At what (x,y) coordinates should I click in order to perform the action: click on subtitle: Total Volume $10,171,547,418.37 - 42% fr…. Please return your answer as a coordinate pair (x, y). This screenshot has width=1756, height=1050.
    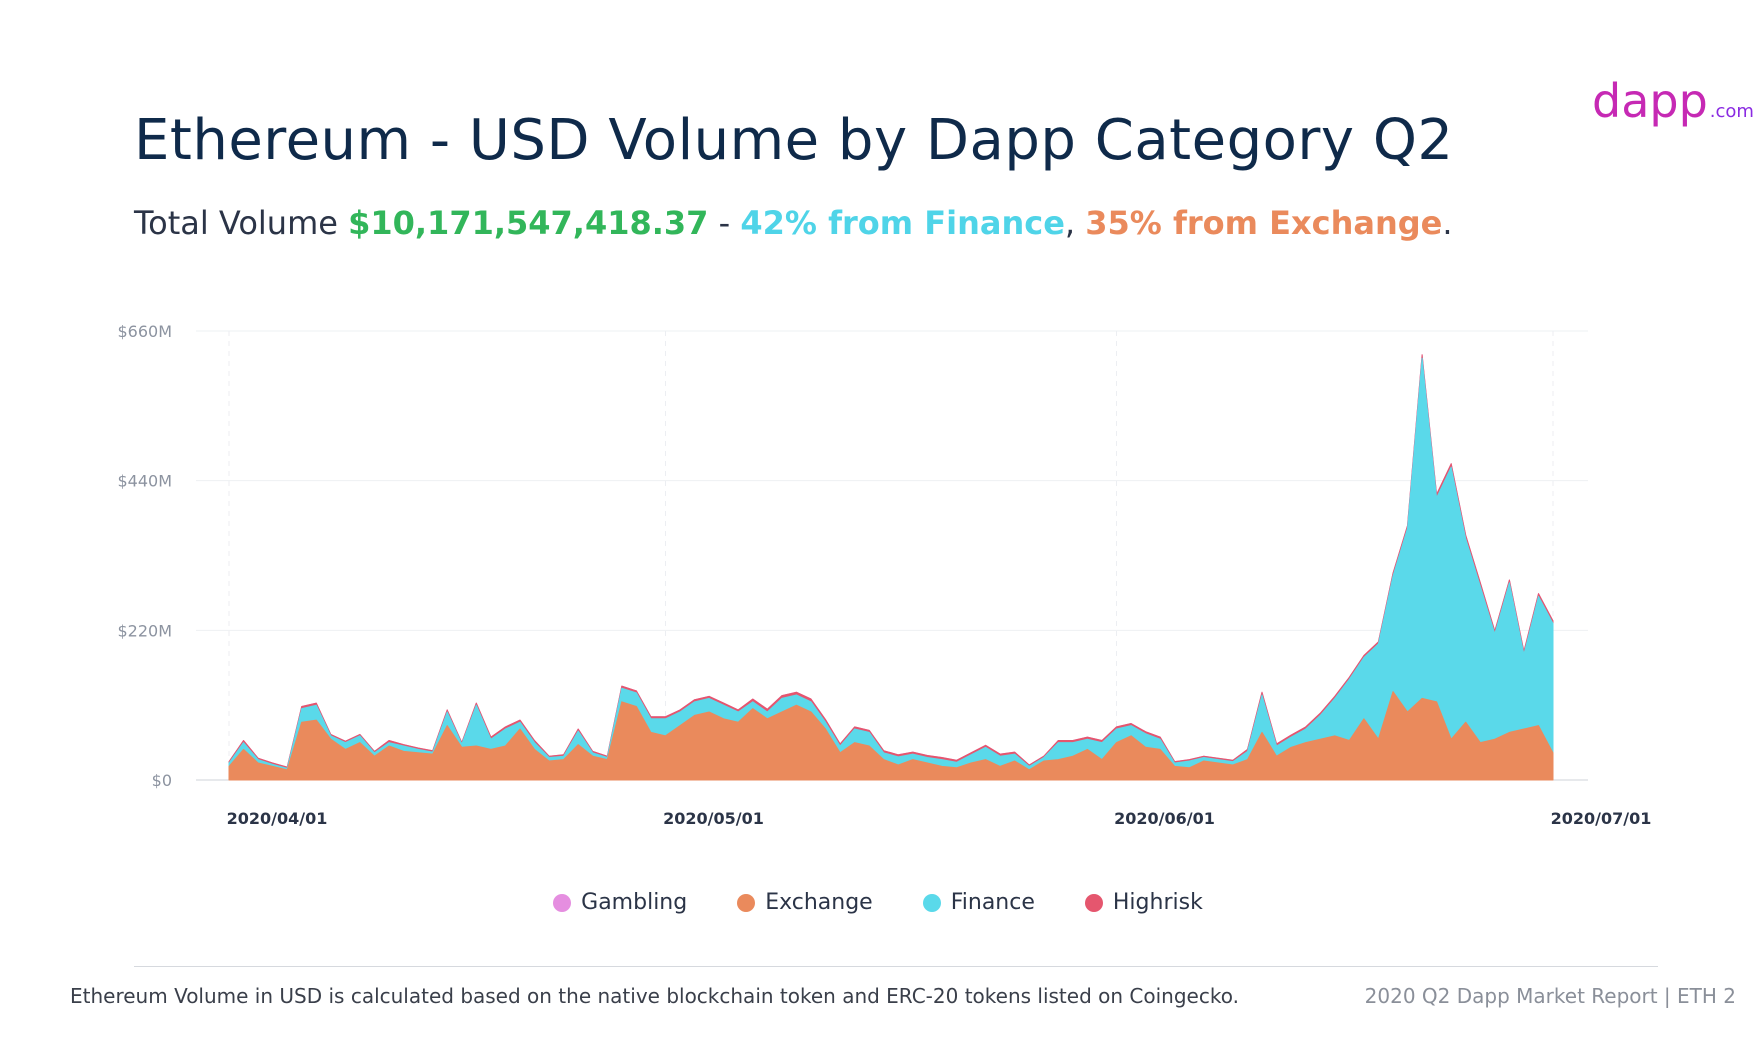
    Looking at the image, I should click on (793, 223).